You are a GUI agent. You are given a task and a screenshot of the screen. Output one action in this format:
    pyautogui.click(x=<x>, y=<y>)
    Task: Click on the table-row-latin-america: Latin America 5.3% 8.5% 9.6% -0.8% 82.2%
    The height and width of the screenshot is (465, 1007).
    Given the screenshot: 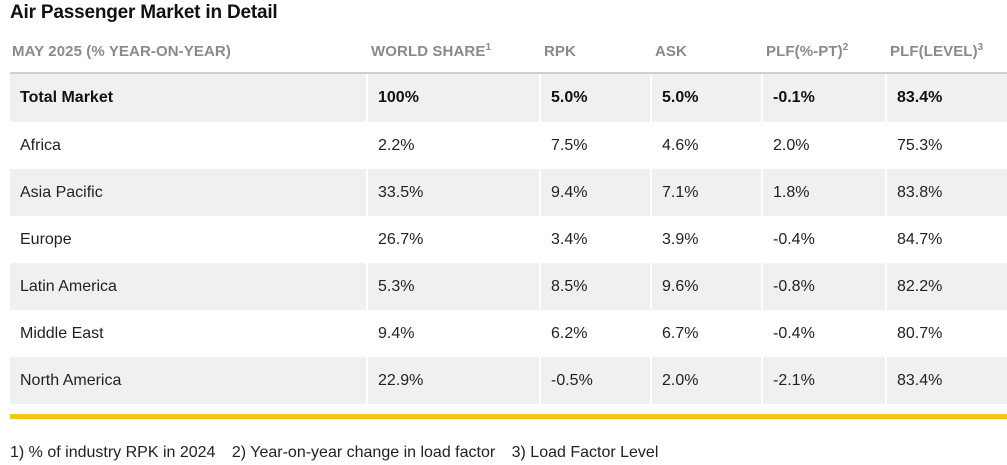 What is the action you would take?
    pyautogui.click(x=508, y=286)
    